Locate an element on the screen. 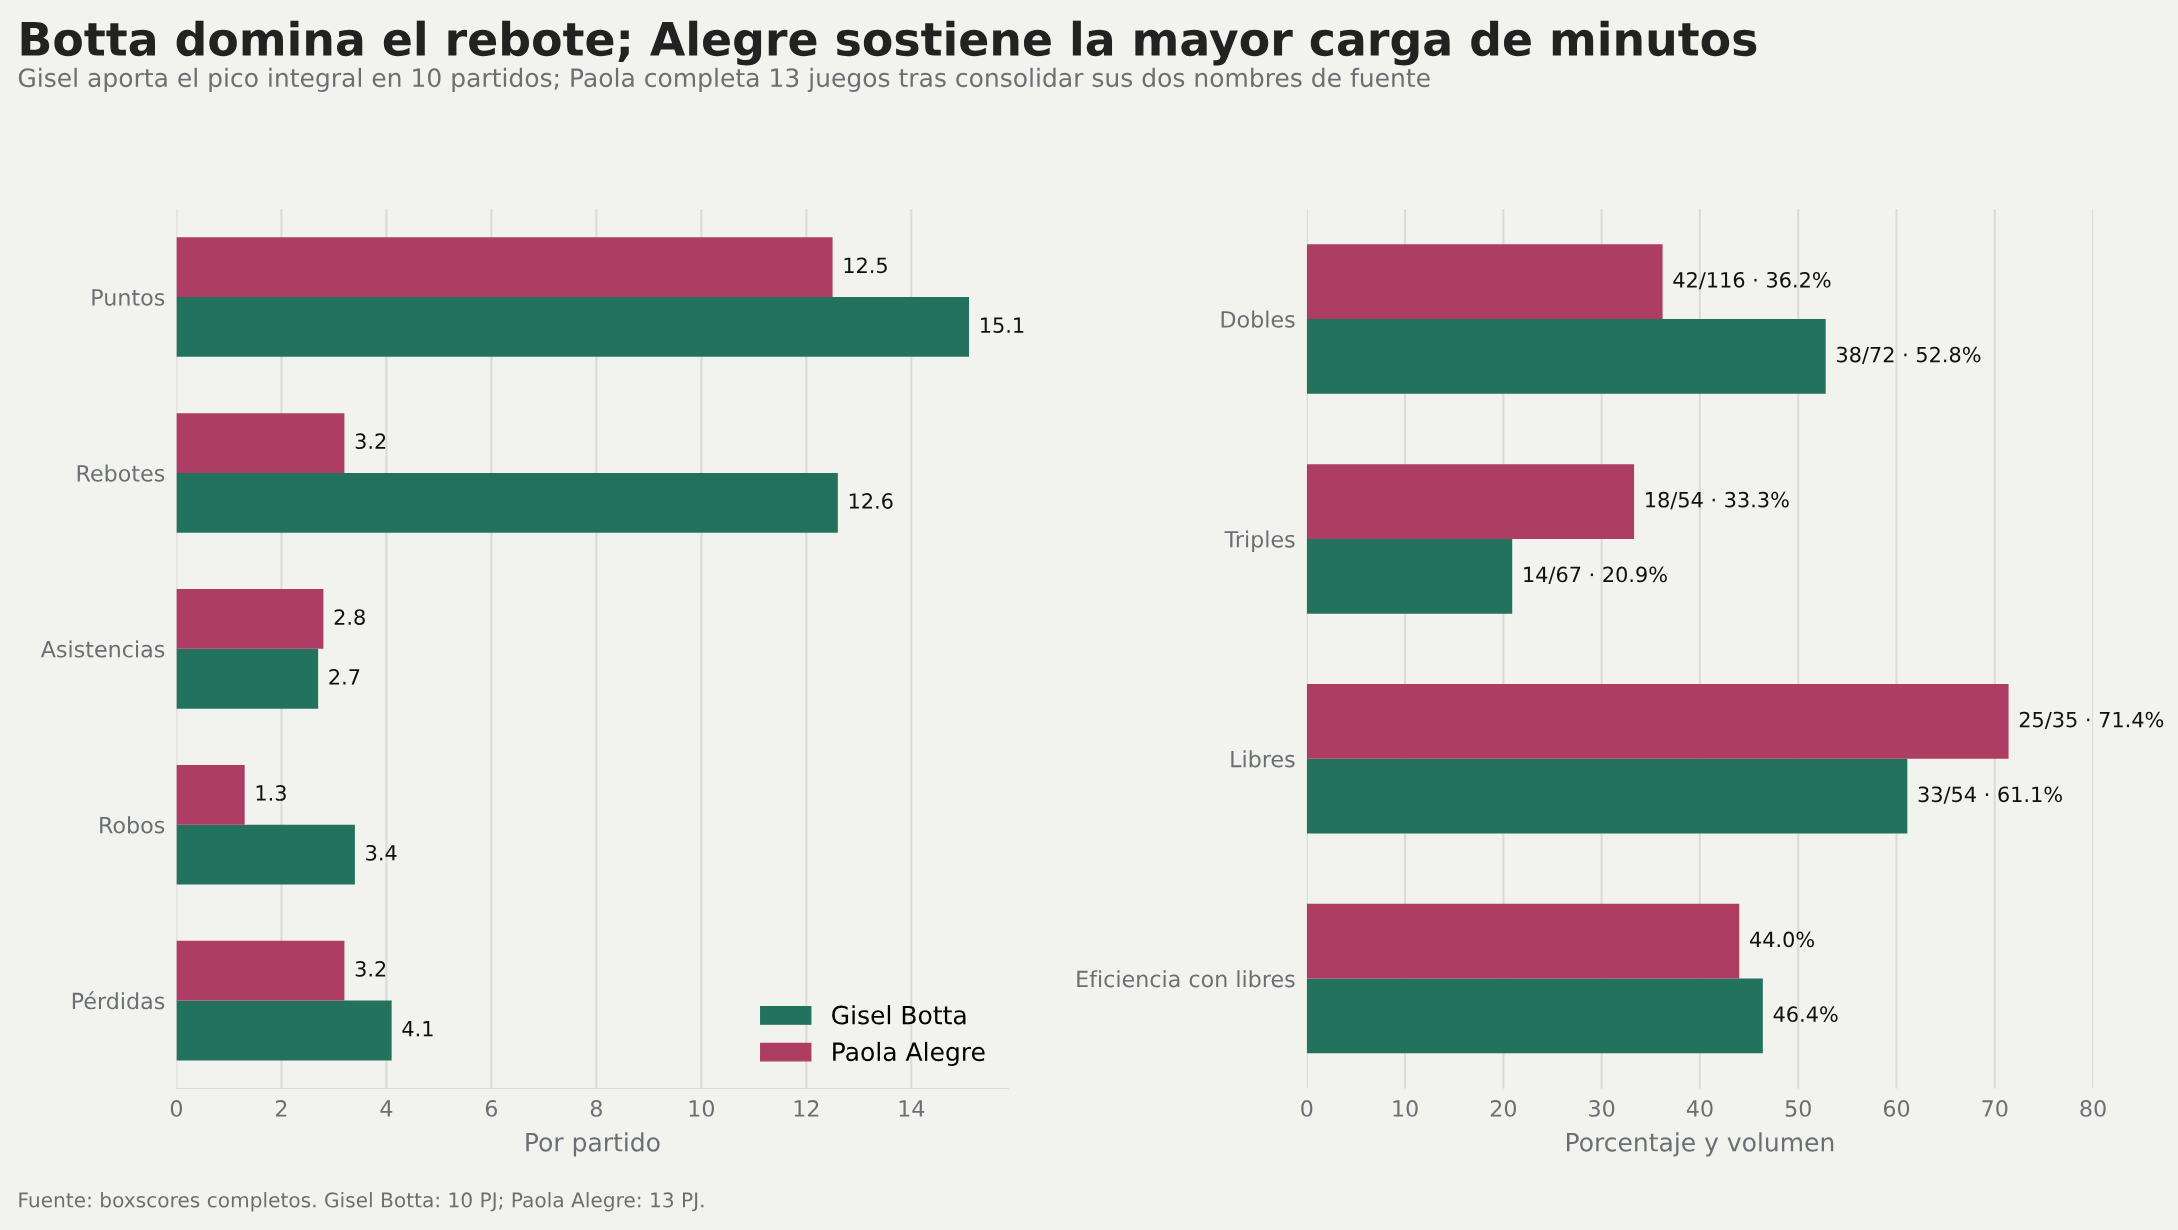 The image size is (2178, 1230). x-tick-label: 50 is located at coordinates (1798, 1108).